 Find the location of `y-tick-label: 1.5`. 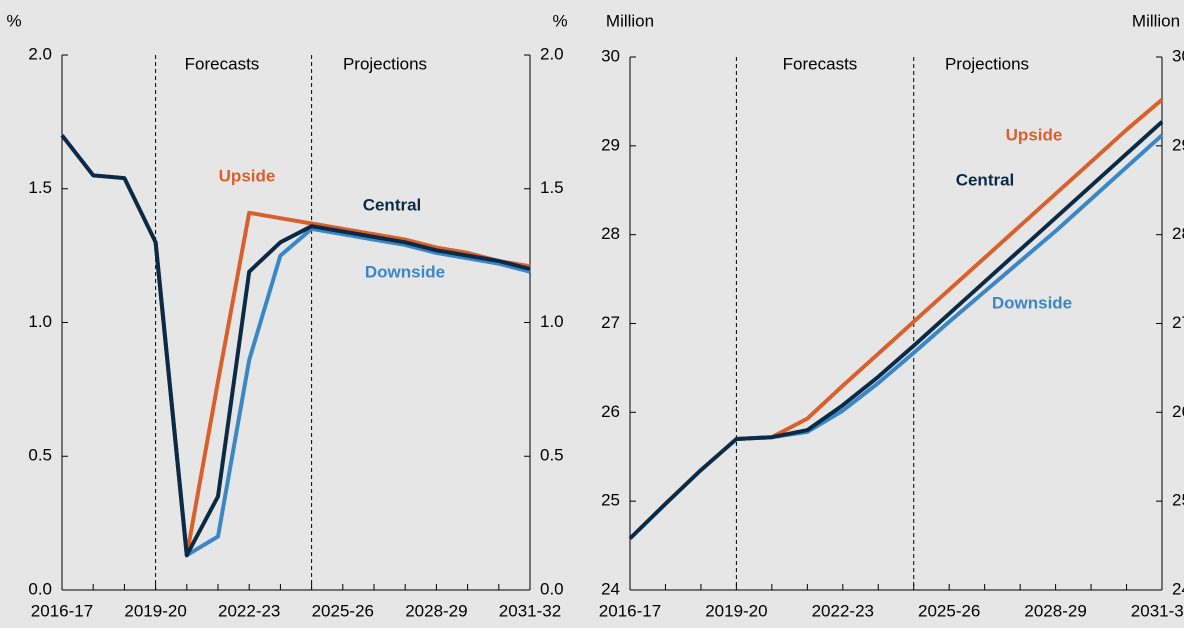

y-tick-label: 1.5 is located at coordinates (40, 187).